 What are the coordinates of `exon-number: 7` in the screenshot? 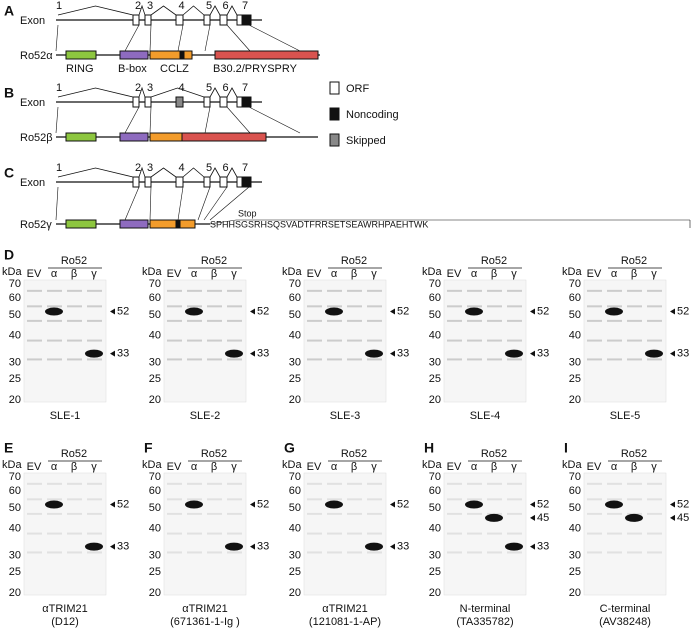 It's located at (245, 168).